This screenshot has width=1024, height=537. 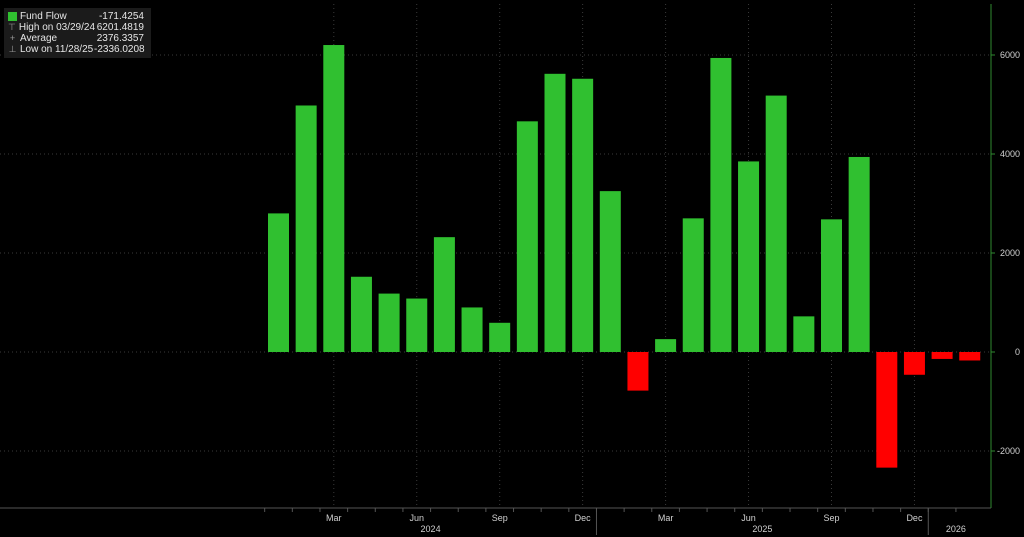 What do you see at coordinates (76, 16) in the screenshot?
I see `legend-row-fund-flow: Fund Flow -171.4254` at bounding box center [76, 16].